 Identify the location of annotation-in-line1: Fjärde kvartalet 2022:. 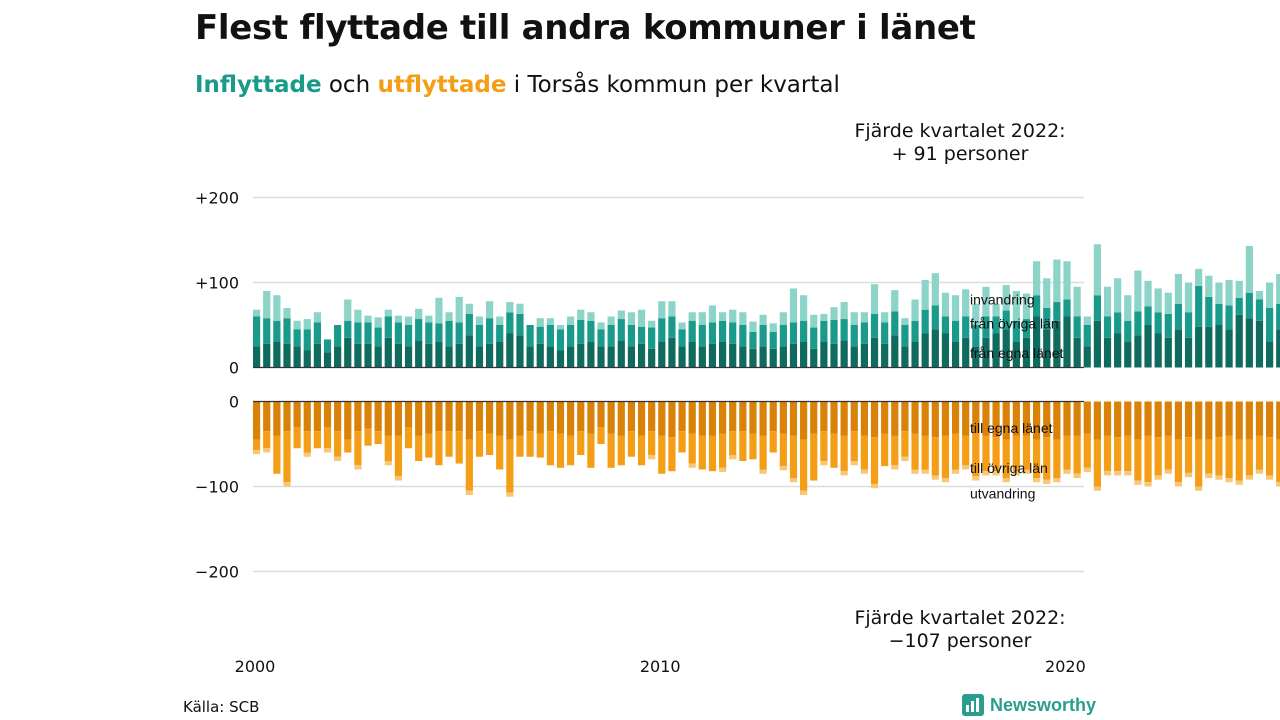
(959, 131).